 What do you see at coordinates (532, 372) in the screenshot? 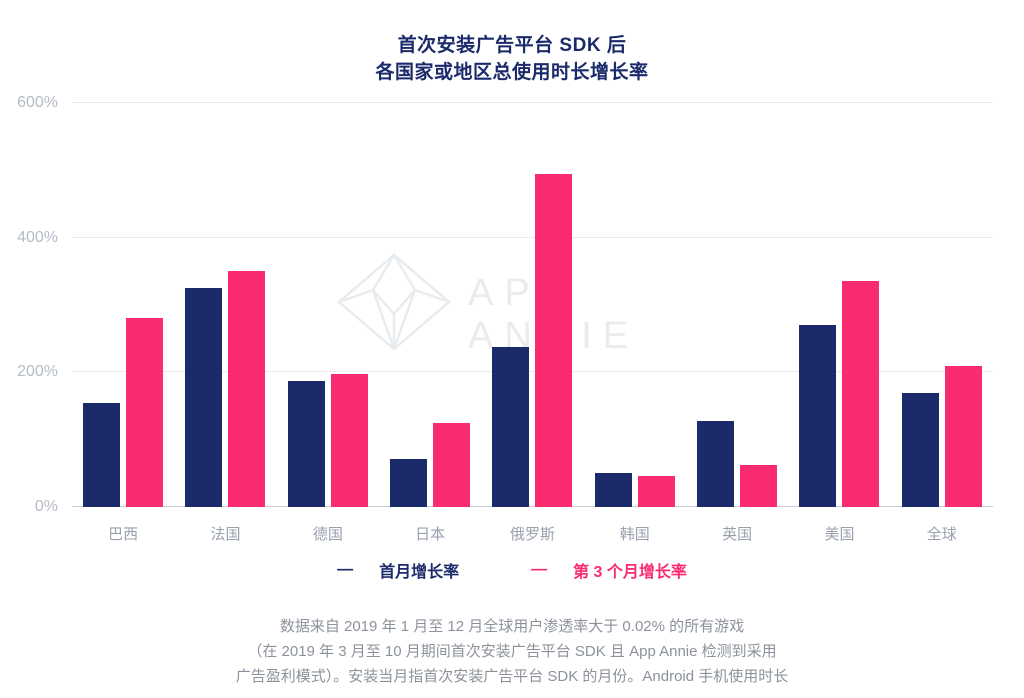
I see `gridline-200pct` at bounding box center [532, 372].